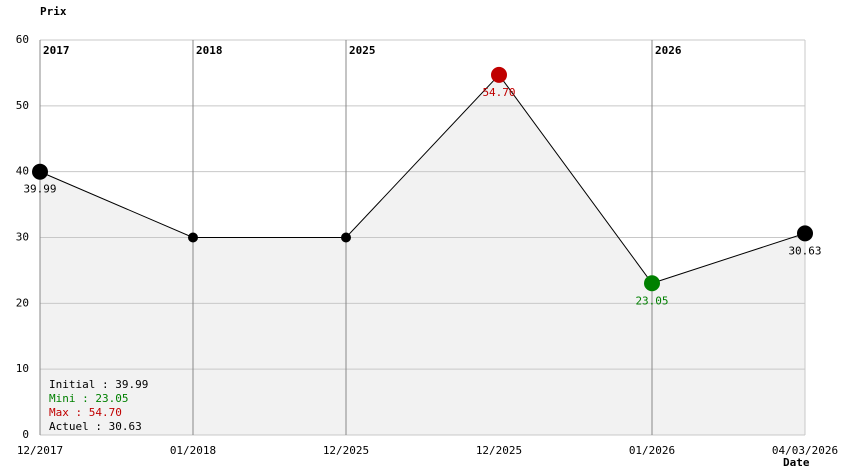  What do you see at coordinates (804, 250) in the screenshot?
I see `value-label: 30.63` at bounding box center [804, 250].